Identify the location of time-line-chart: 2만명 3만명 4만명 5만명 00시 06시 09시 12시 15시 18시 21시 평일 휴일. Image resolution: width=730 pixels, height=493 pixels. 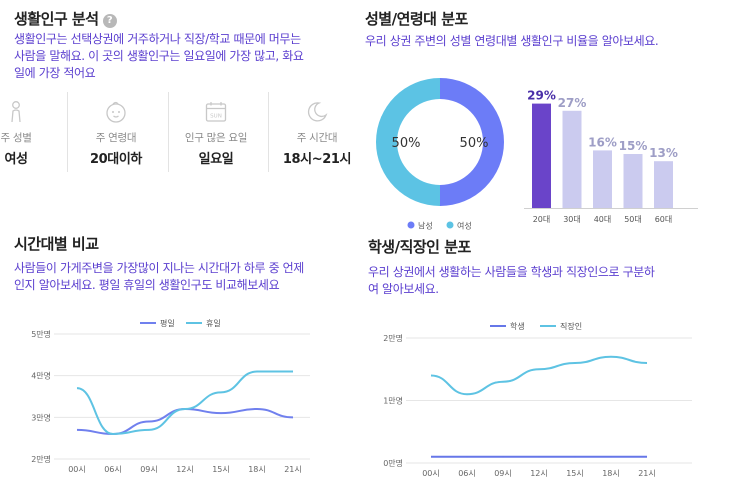
(170, 396).